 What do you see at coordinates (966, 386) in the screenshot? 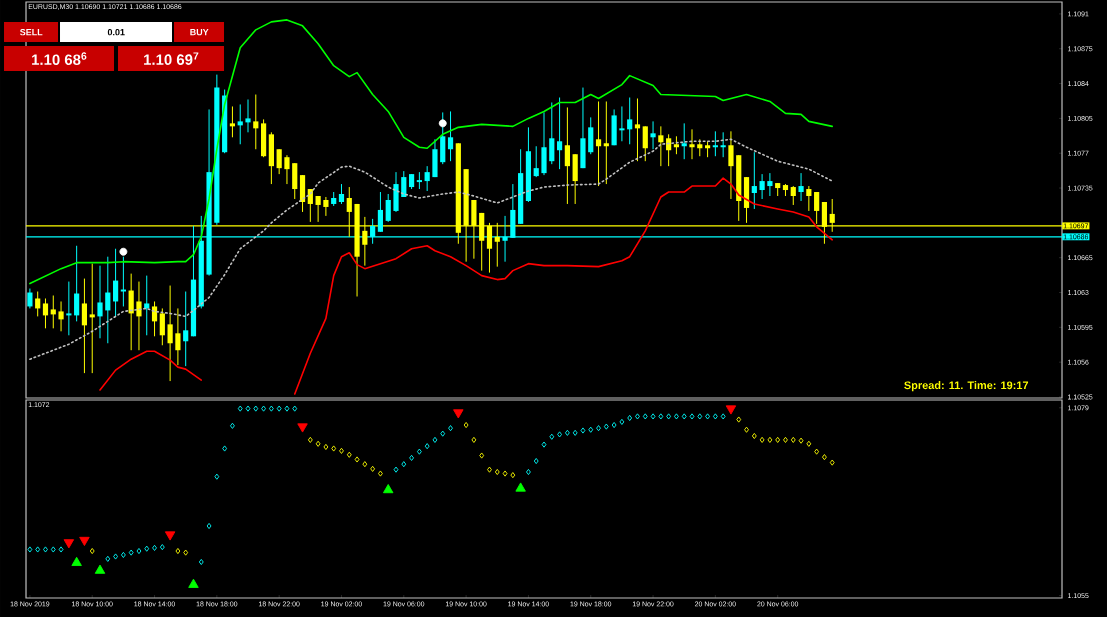
I see `annotation: Spread: 11. Time: 19:17` at bounding box center [966, 386].